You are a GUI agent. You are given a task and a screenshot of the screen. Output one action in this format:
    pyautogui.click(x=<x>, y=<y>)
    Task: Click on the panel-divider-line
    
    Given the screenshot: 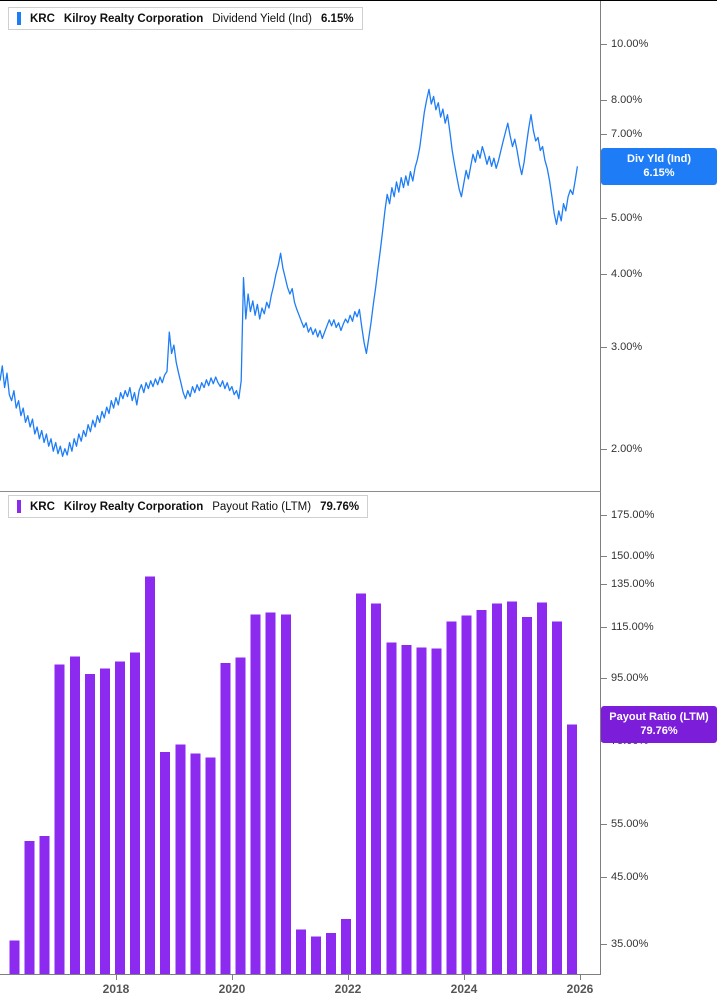 What is the action you would take?
    pyautogui.click(x=300, y=491)
    